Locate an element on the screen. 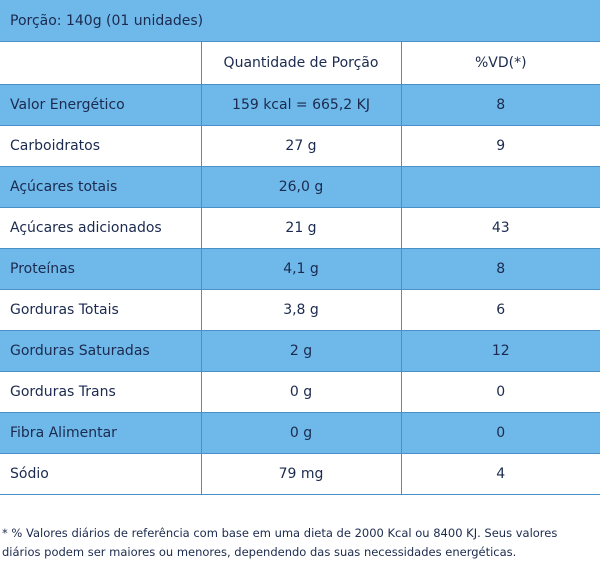 This screenshot has width=600, height=562. nutrient-name: Açúcares adicionados is located at coordinates (100, 228).